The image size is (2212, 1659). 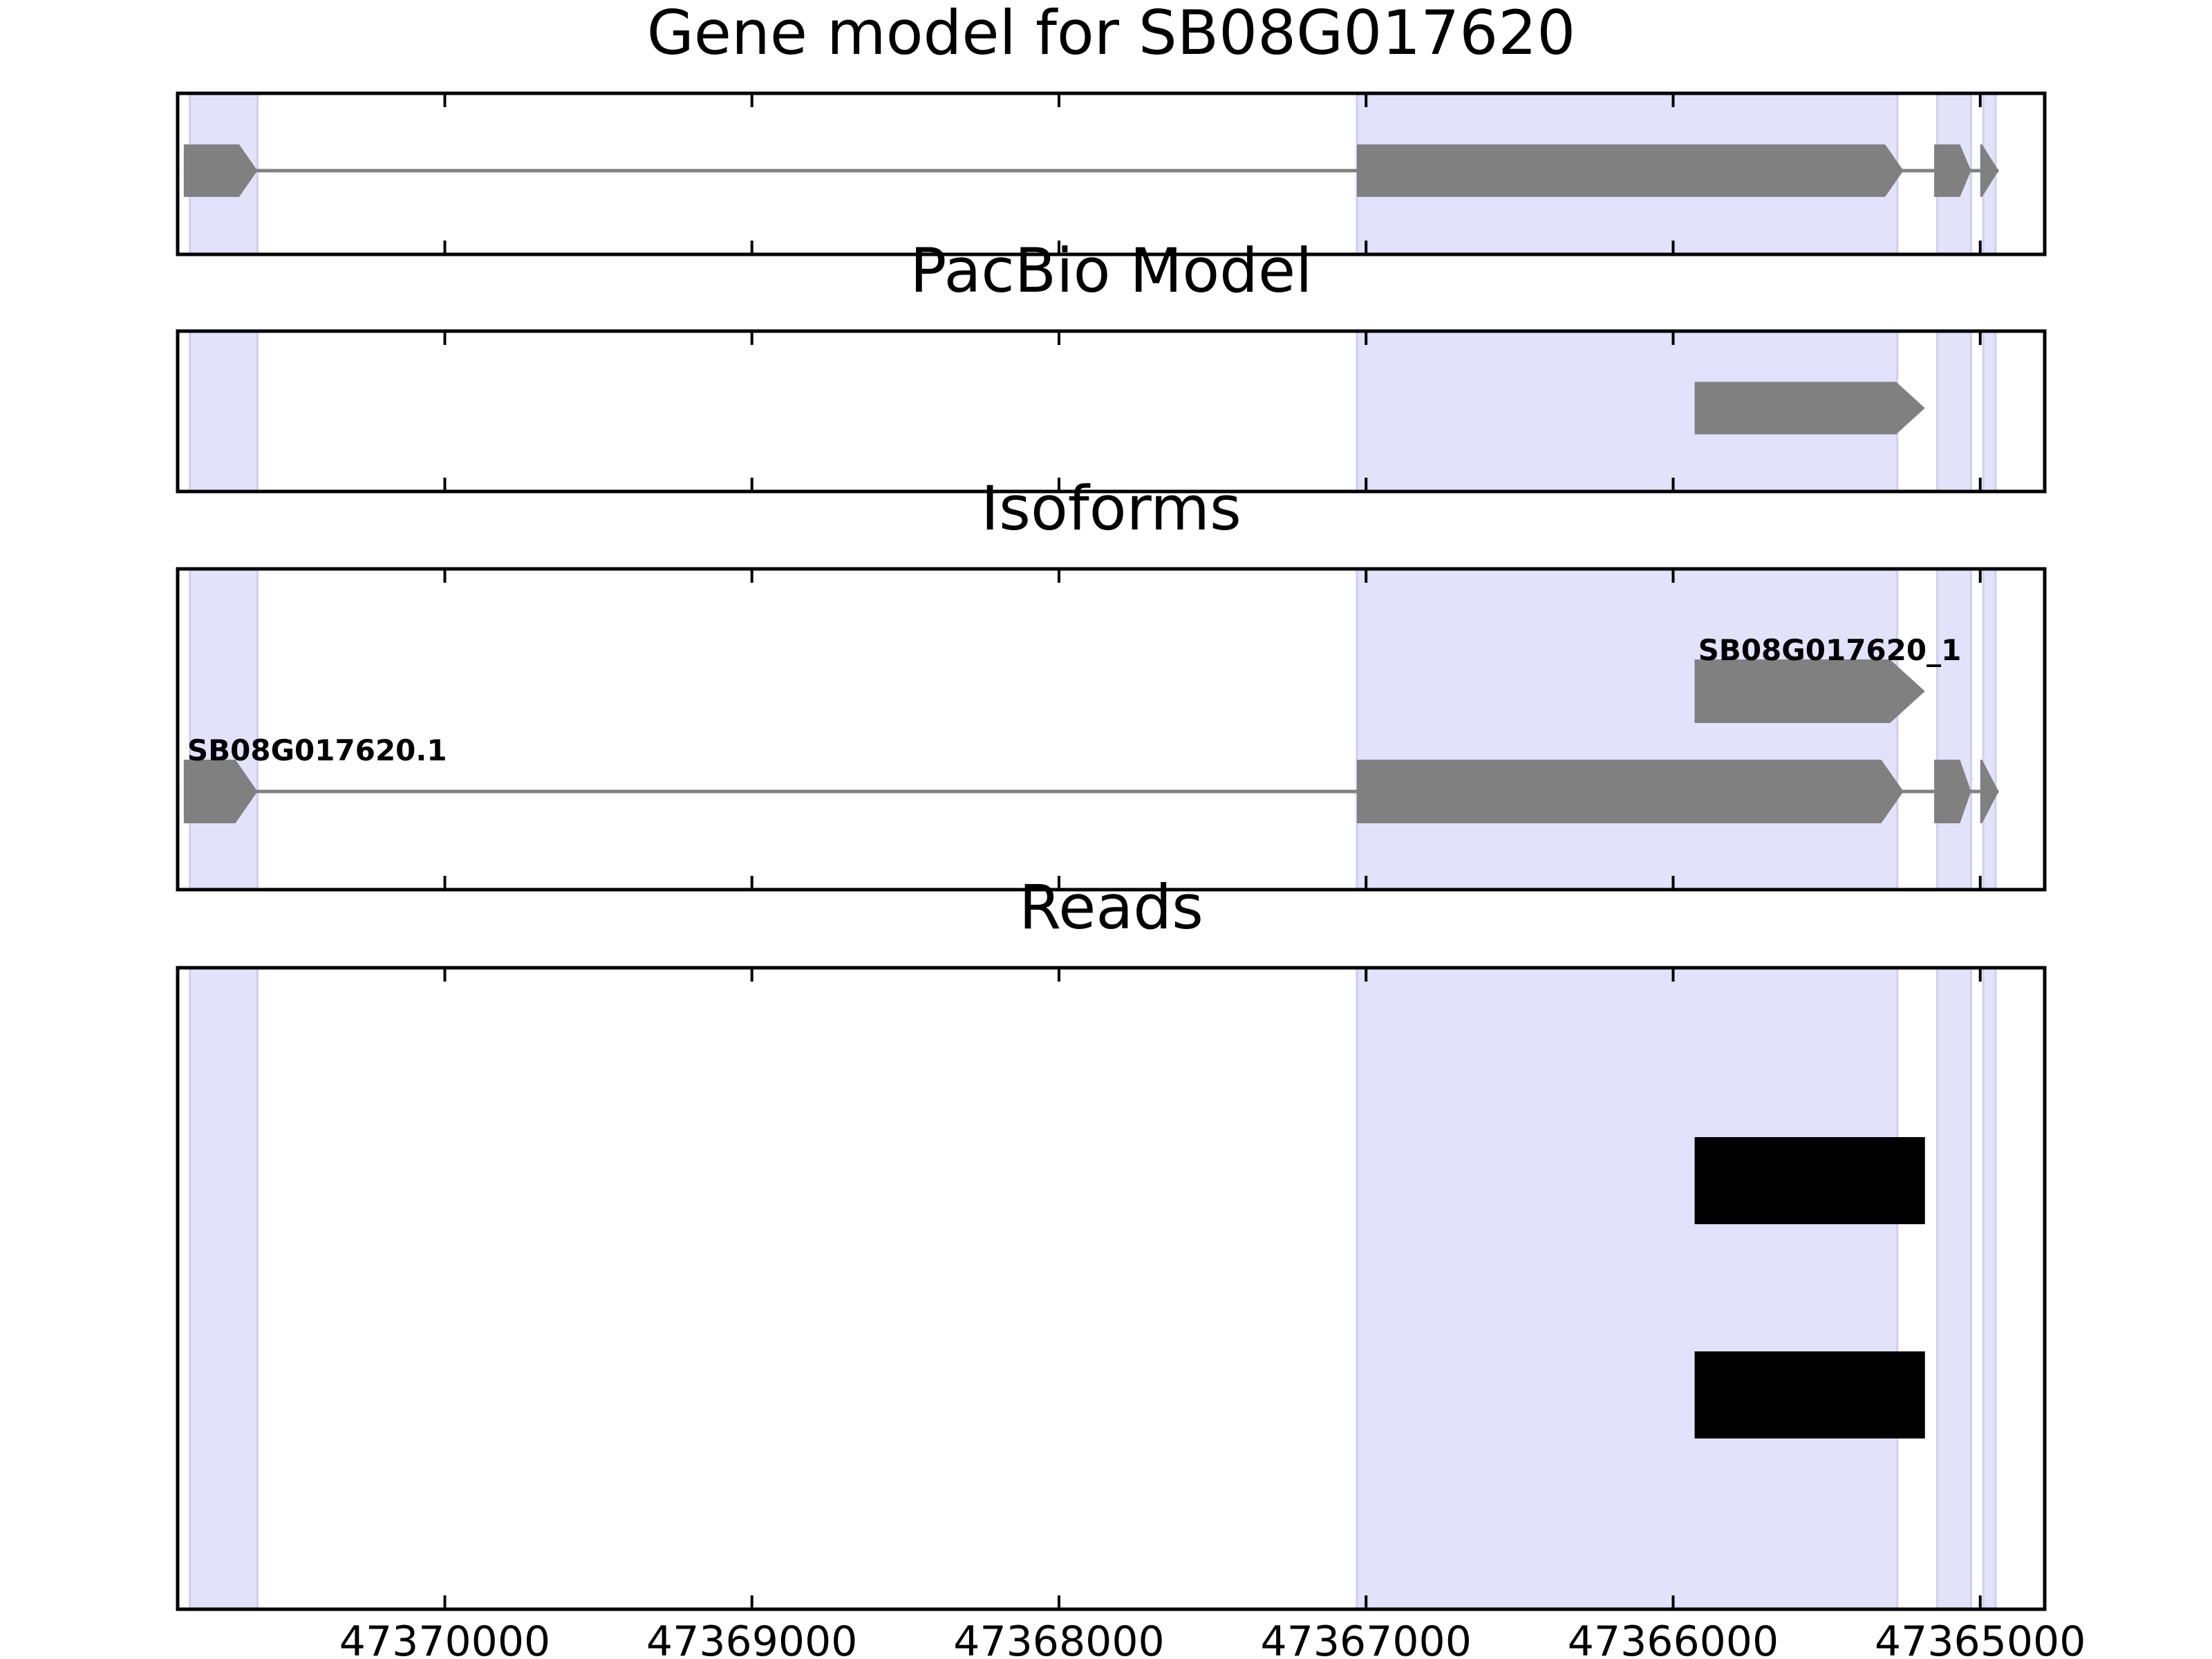 What do you see at coordinates (445, 1638) in the screenshot?
I see `x-tick-label-0: 47370000` at bounding box center [445, 1638].